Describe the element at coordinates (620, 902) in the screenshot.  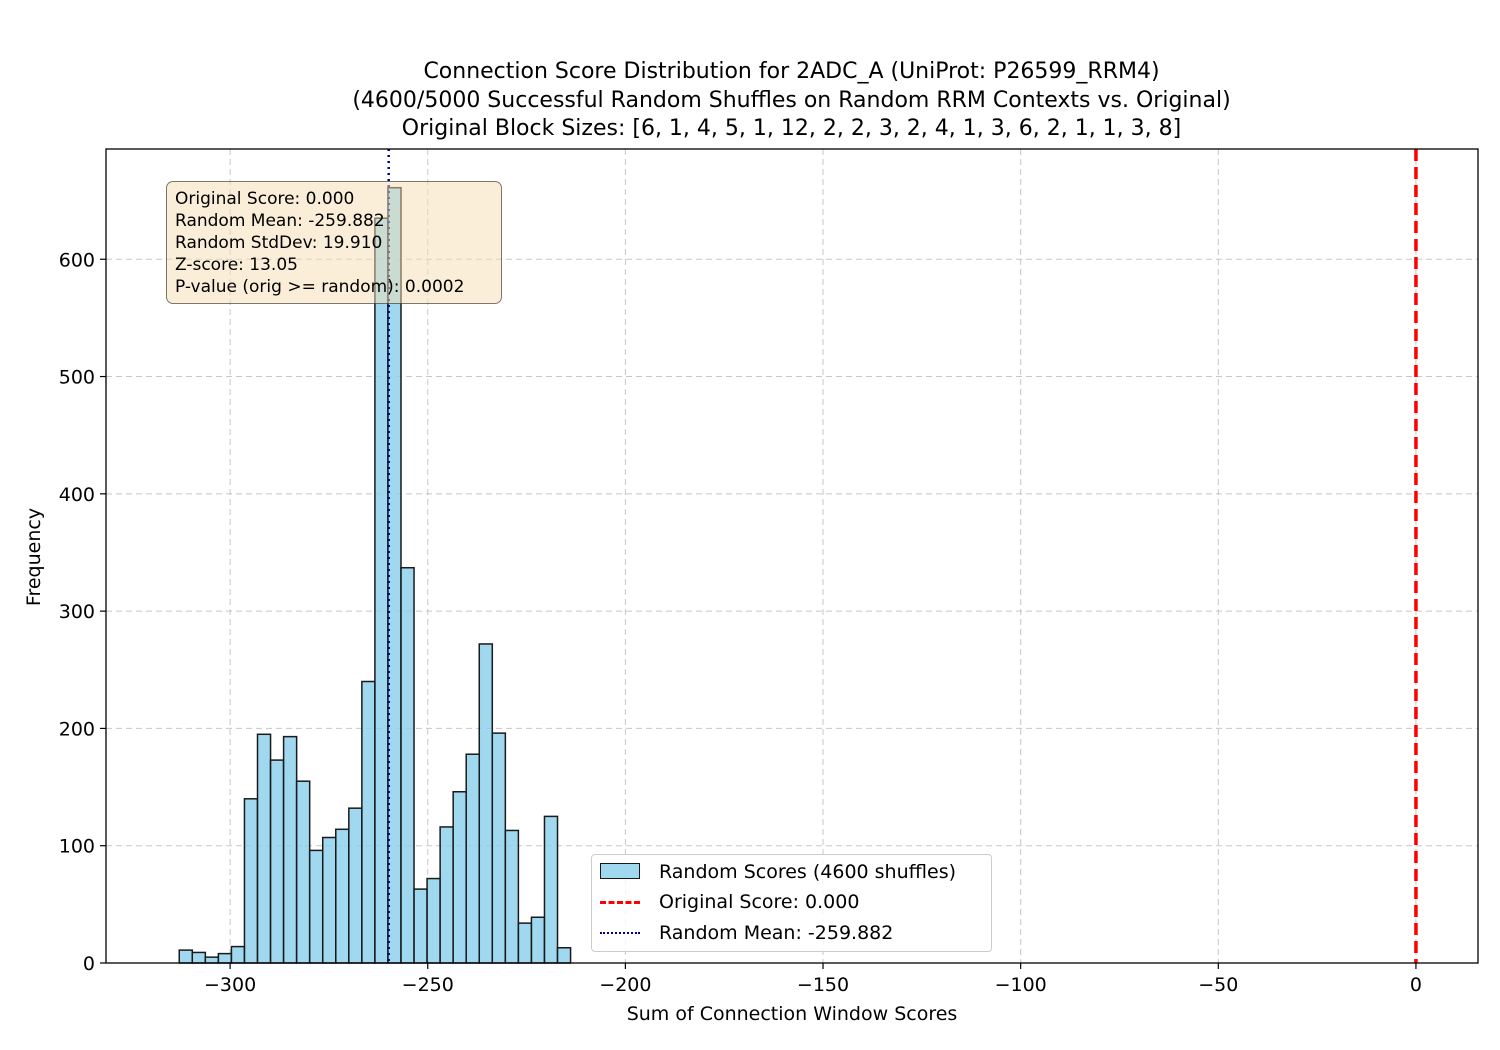
I see `legend-swatch-original-line` at that location.